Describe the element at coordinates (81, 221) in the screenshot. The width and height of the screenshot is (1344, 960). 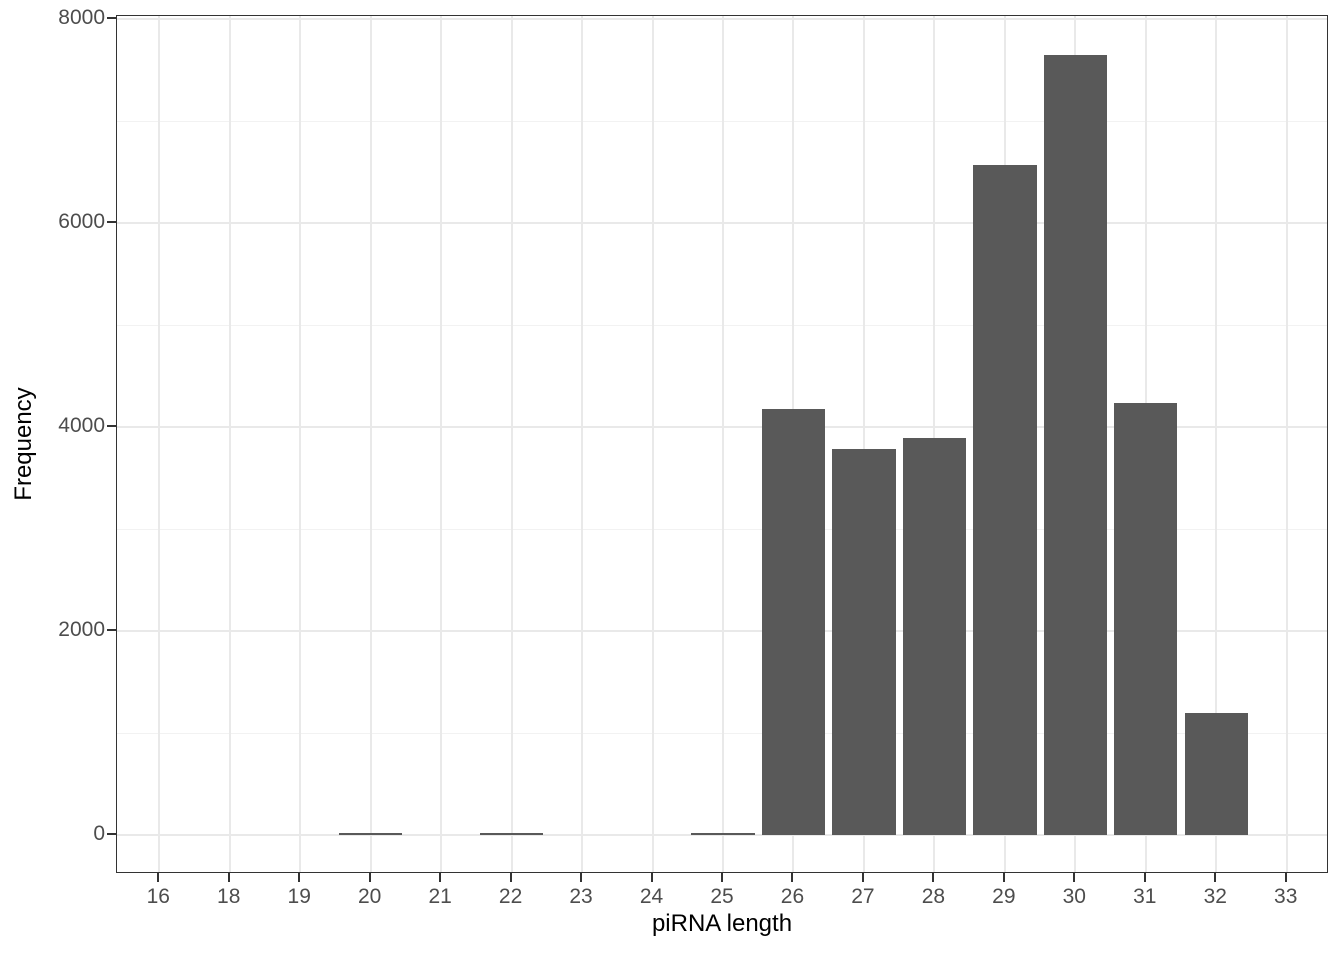
I see `y-tick-label: 6000` at that location.